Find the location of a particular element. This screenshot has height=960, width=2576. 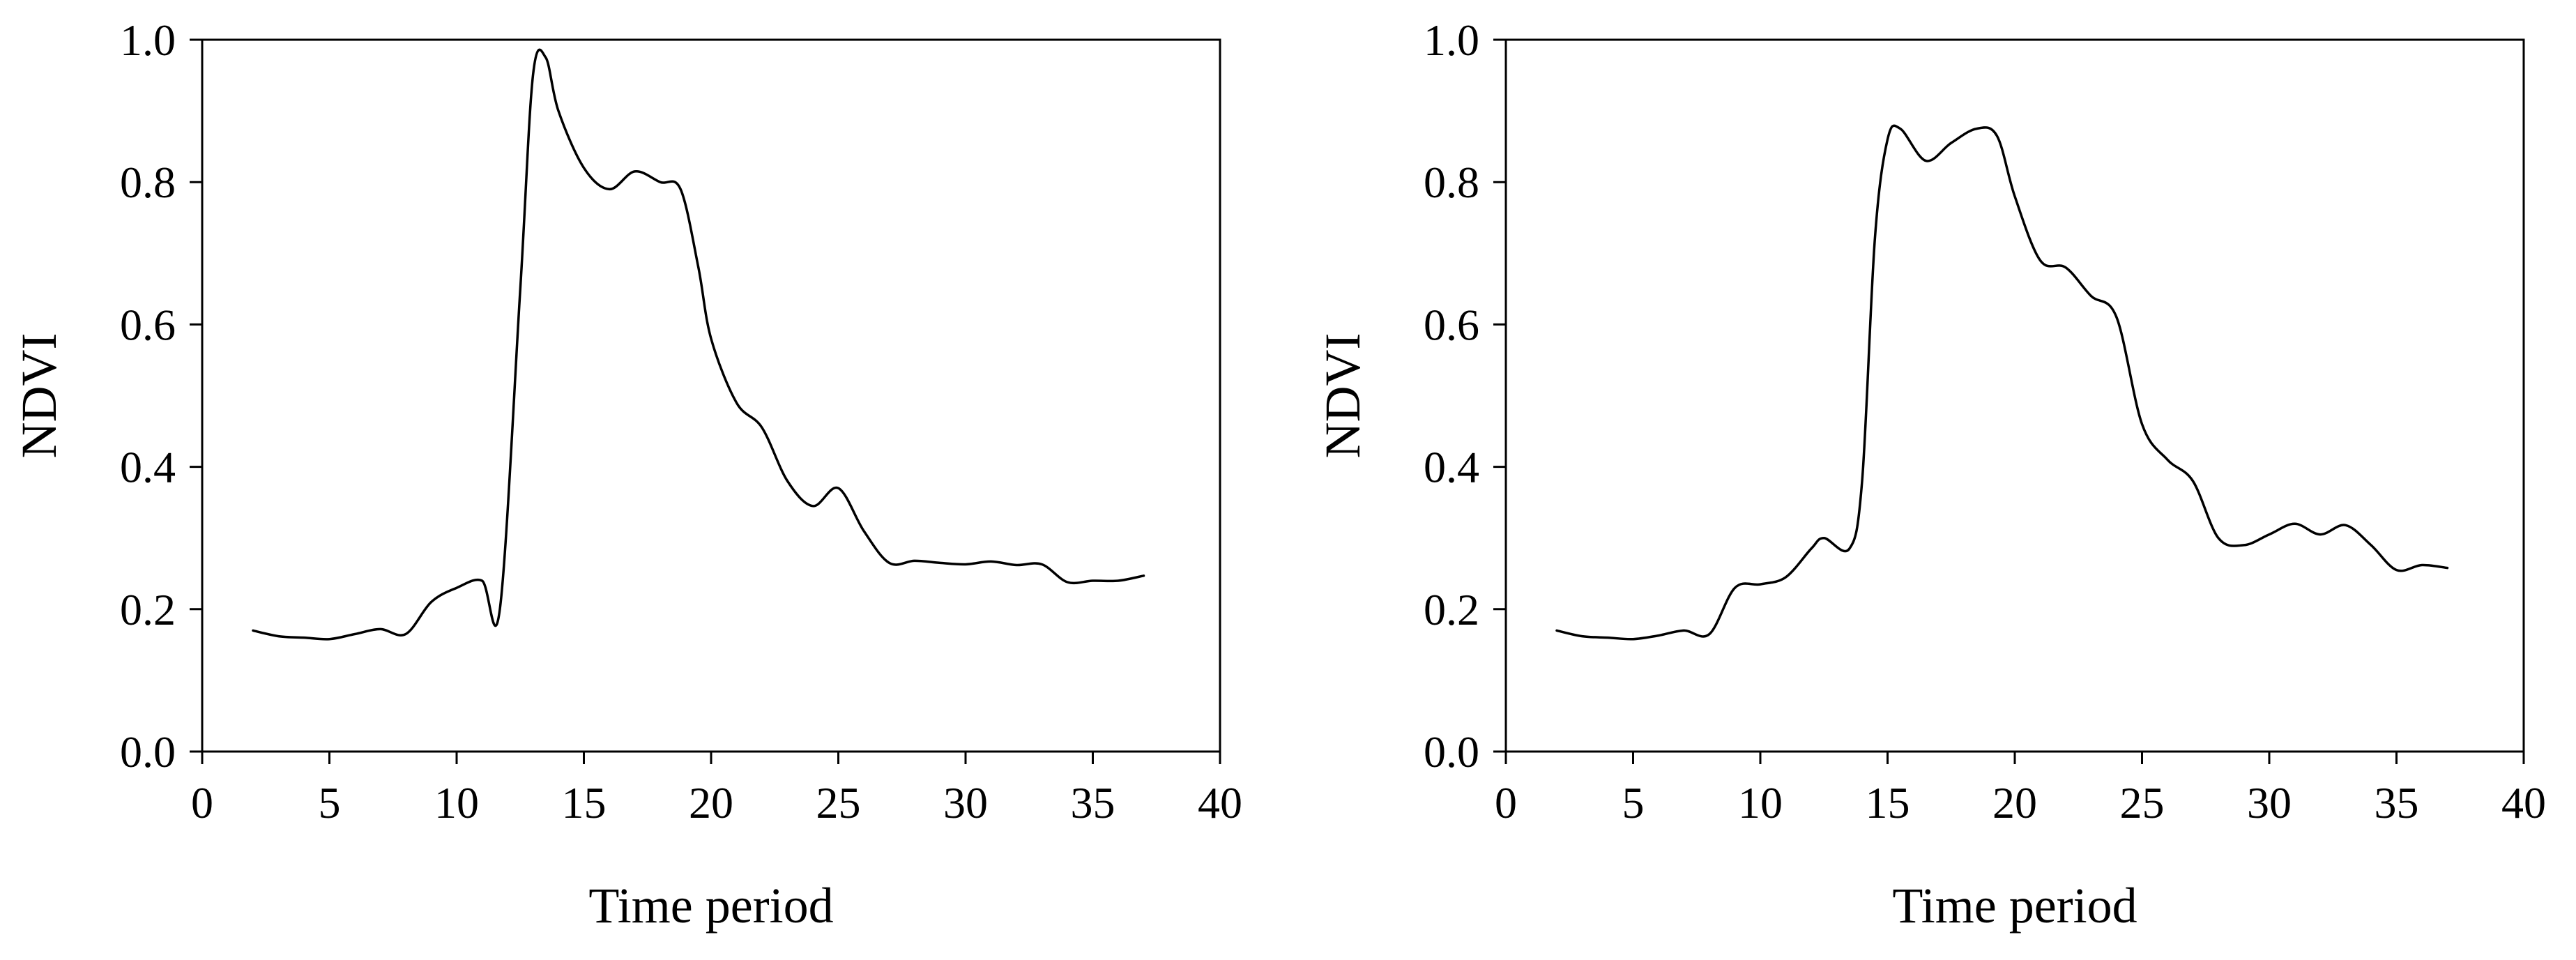

left-x-ticks is located at coordinates (711, 758).